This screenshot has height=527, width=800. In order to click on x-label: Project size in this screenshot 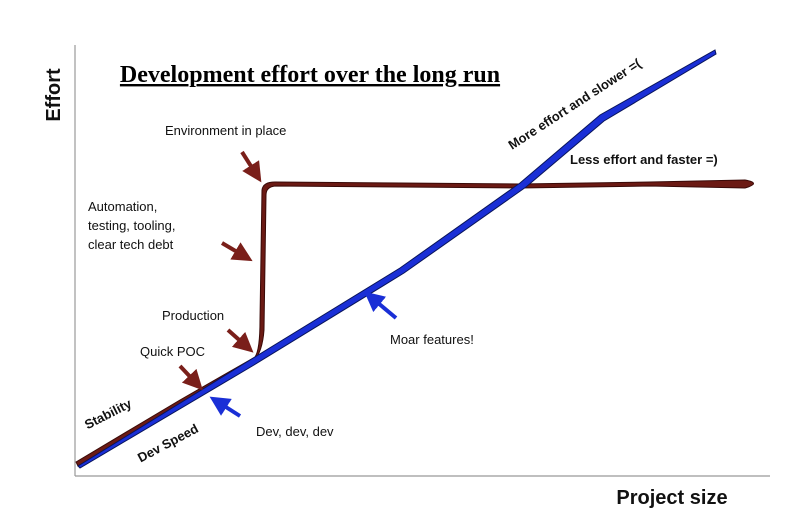, I will do `click(671, 498)`.